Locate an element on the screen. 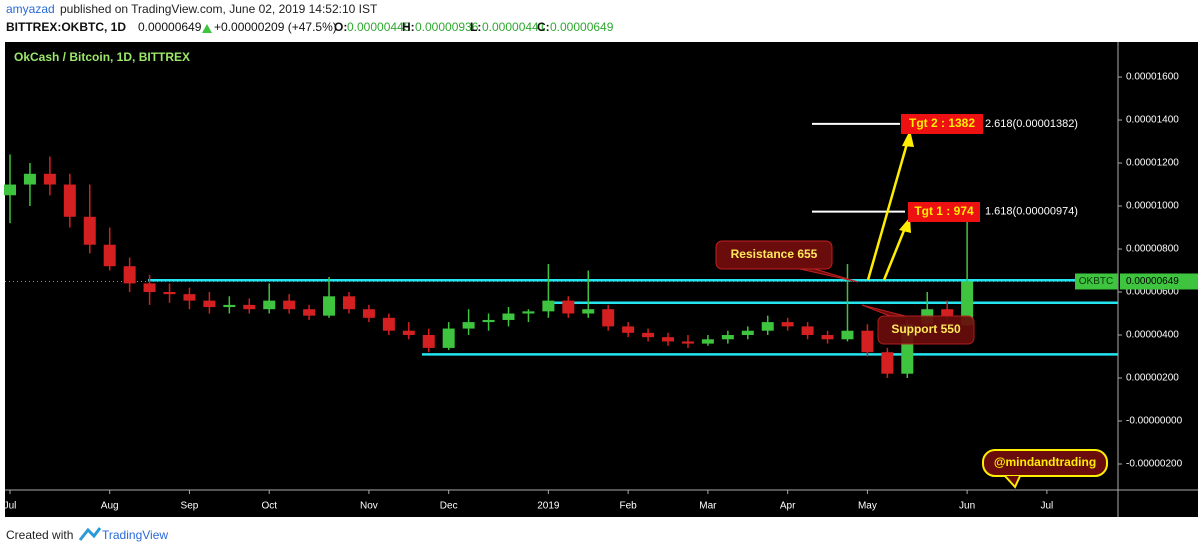  x-tick-label: May is located at coordinates (867, 506).